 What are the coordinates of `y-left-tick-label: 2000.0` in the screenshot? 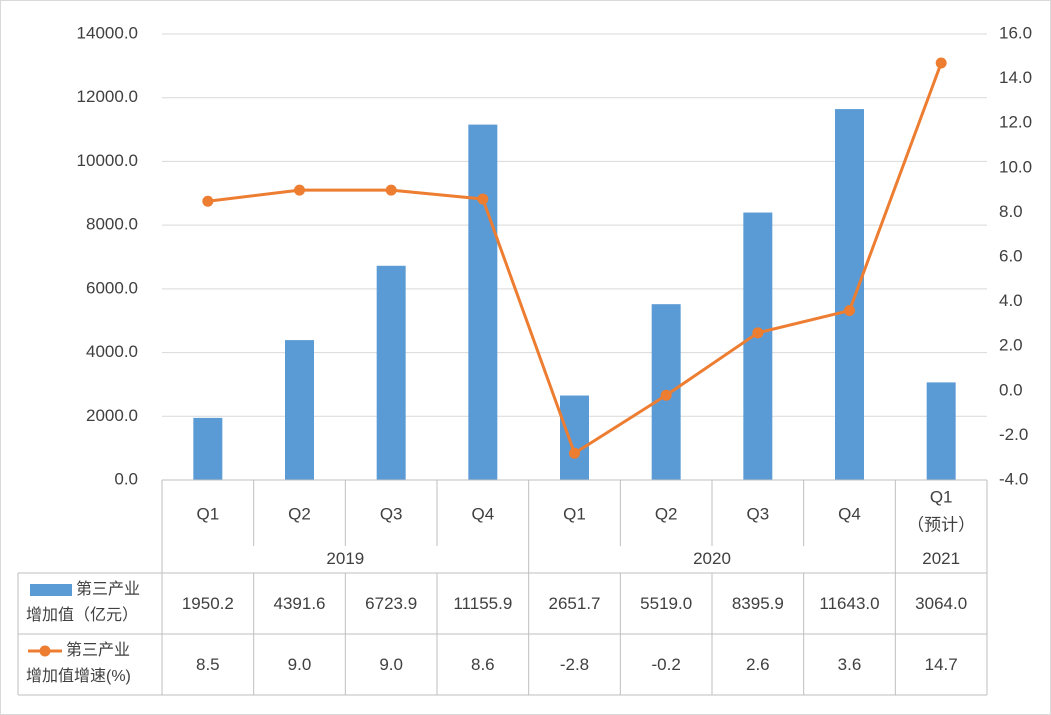 It's located at (112, 415).